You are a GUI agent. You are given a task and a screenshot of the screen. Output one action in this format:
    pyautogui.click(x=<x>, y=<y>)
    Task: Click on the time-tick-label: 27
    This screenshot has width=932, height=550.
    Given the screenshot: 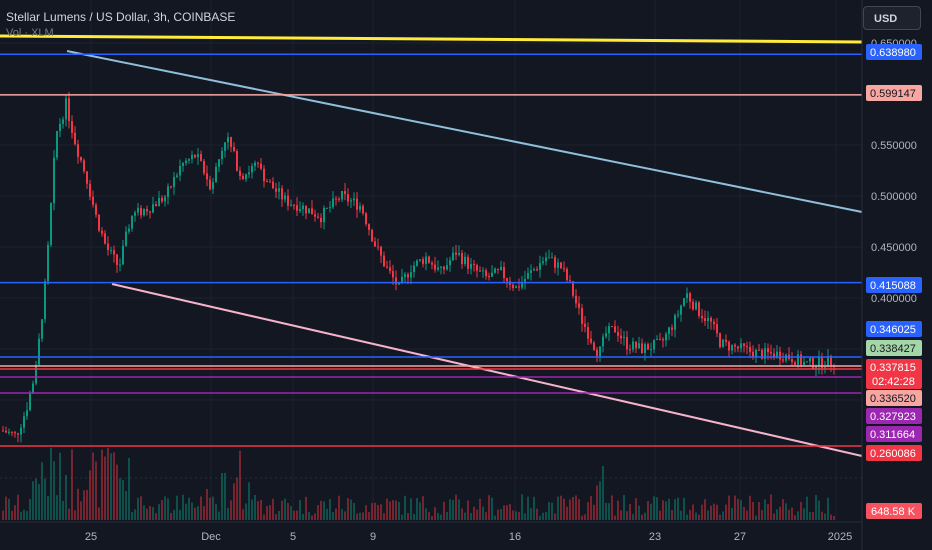 What is the action you would take?
    pyautogui.click(x=740, y=537)
    